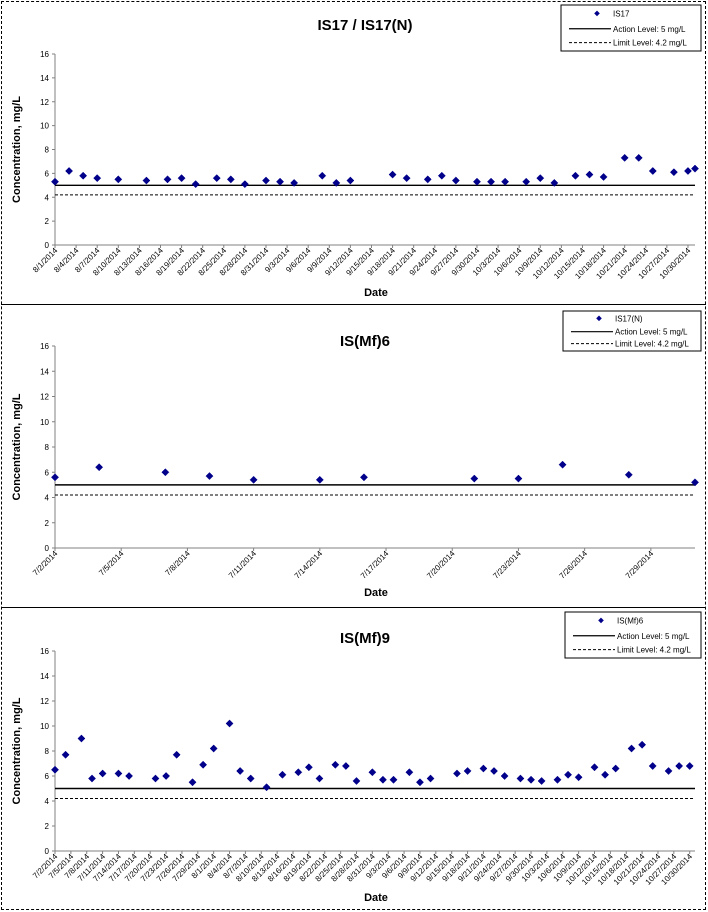  I want to click on x-tick-label: 7/17/2014, so click(375, 565).